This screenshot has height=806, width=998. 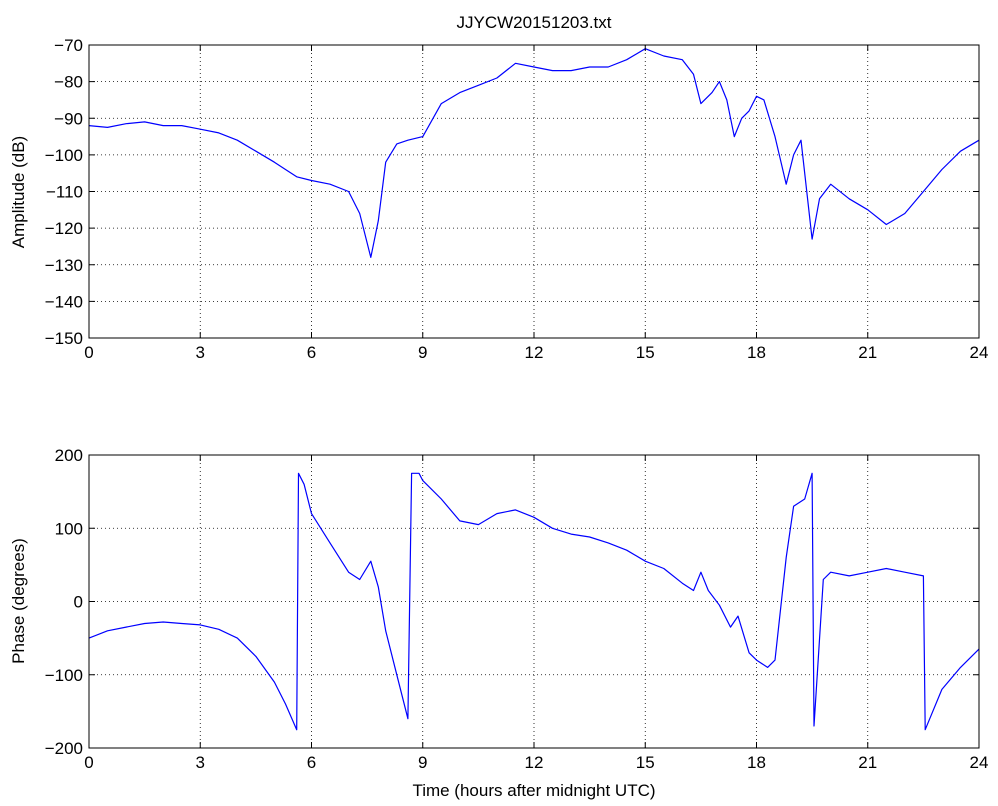 What do you see at coordinates (69, 455) in the screenshot?
I see `phase-y-tick-label: 200` at bounding box center [69, 455].